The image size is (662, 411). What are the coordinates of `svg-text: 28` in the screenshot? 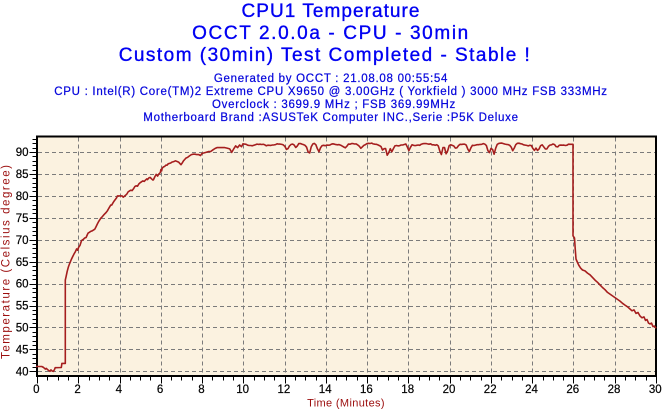 It's located at (614, 390).